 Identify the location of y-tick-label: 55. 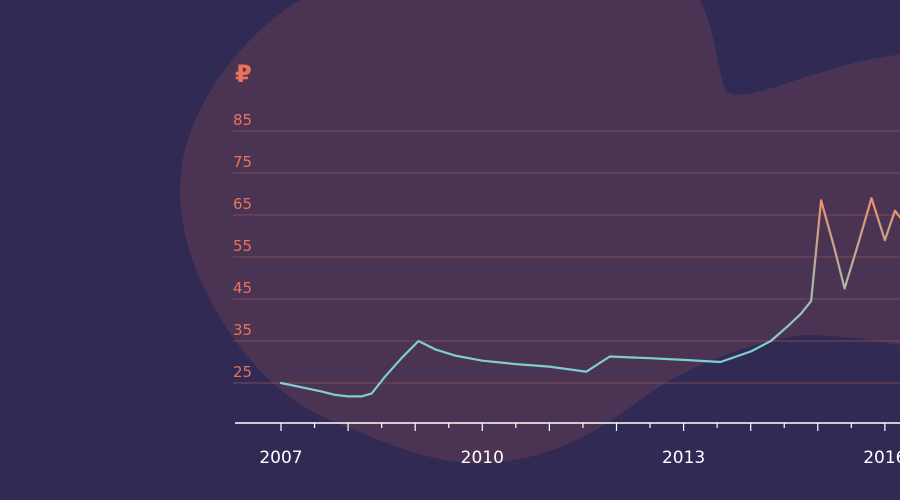
(242, 246).